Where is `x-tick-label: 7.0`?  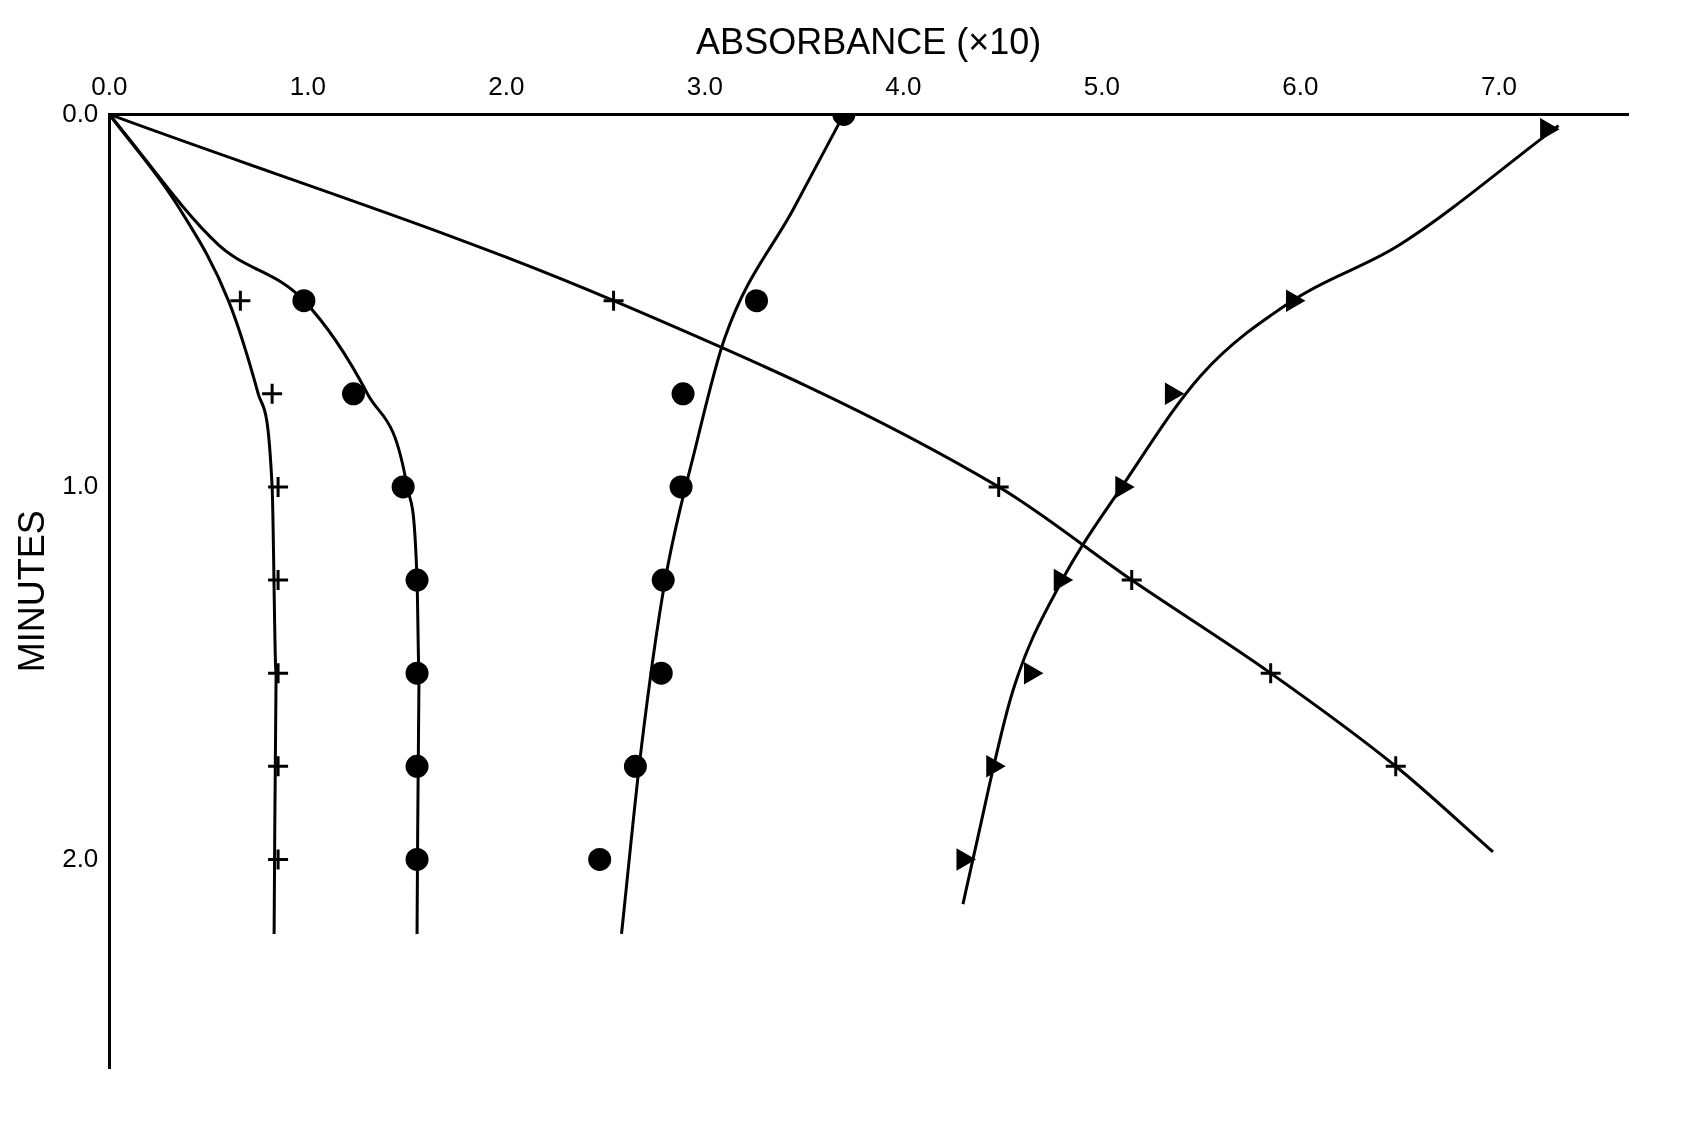 x-tick-label: 7.0 is located at coordinates (1499, 85).